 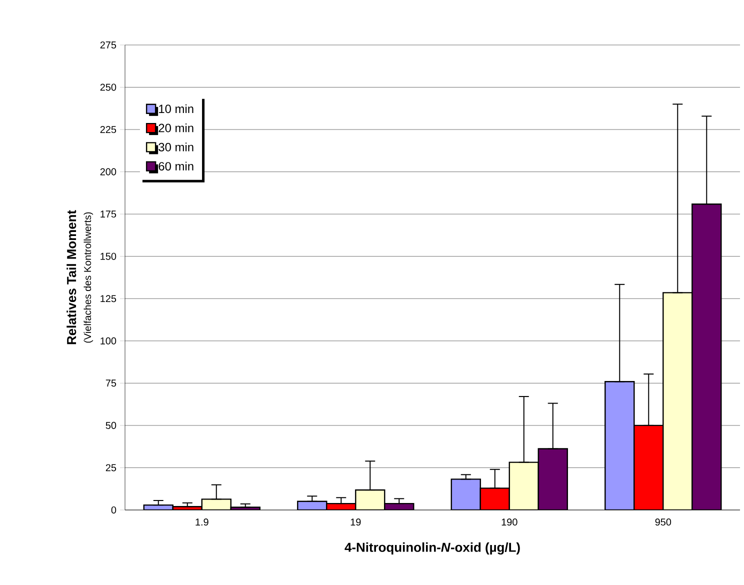 What do you see at coordinates (113, 510) in the screenshot?
I see `y-tick-label: 0` at bounding box center [113, 510].